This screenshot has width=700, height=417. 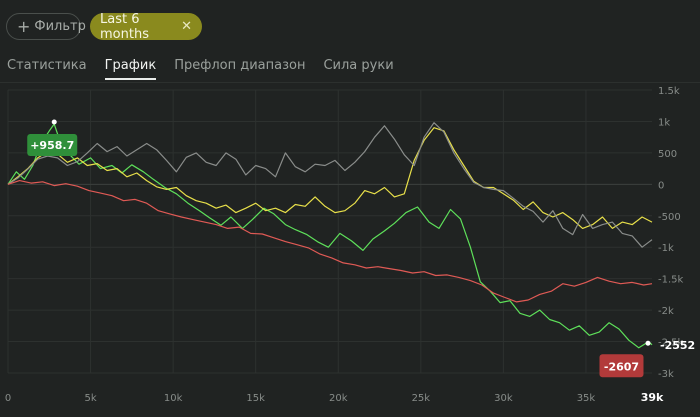 I want to click on y-tick-label: -1.5k, so click(x=671, y=280).